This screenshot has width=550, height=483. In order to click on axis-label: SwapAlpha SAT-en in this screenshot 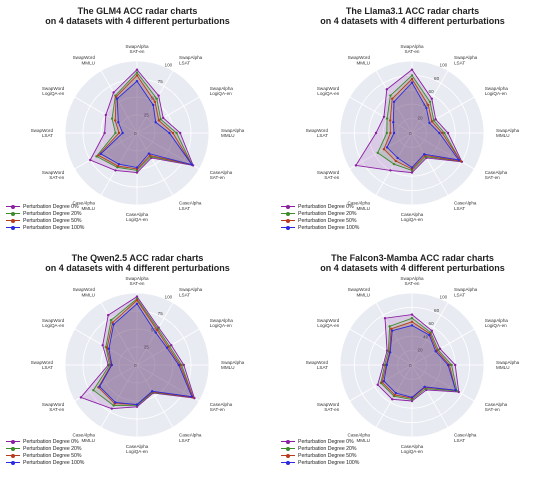, I will do `click(412, 49)`.